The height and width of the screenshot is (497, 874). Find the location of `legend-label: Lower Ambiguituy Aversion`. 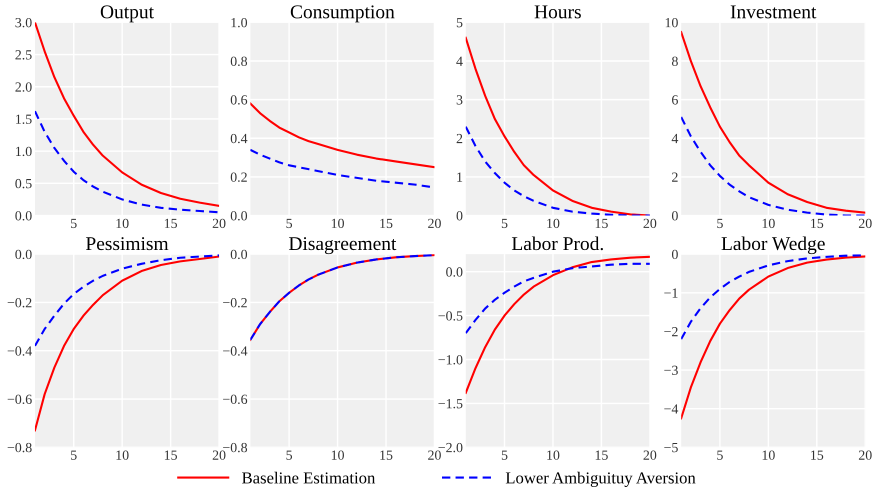

legend-label: Lower Ambiguituy Aversion is located at coordinates (601, 479).